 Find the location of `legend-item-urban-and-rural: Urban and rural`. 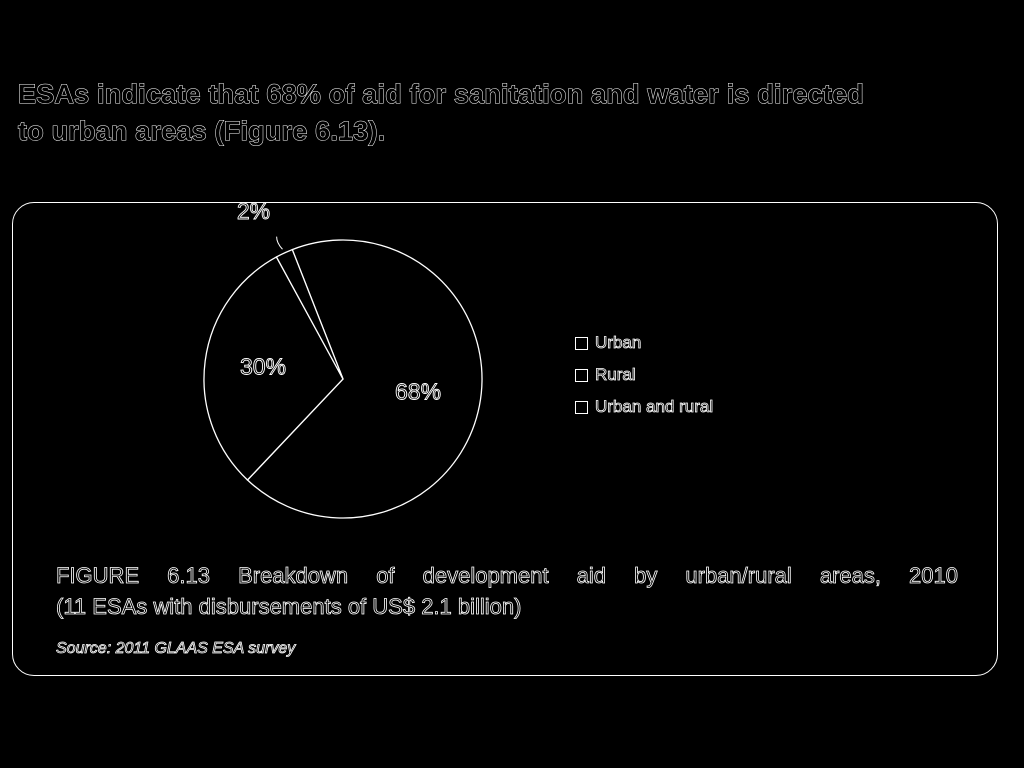

legend-item-urban-and-rural: Urban and rural is located at coordinates (644, 407).